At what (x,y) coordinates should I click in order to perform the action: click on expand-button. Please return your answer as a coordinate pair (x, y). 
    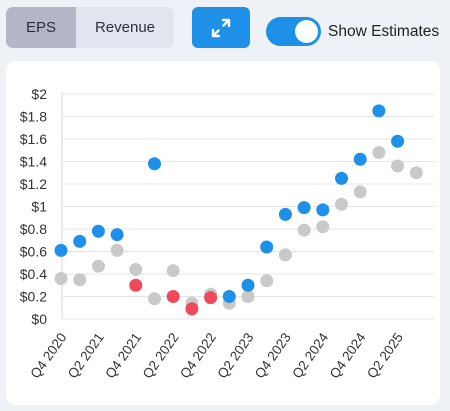
    Looking at the image, I should click on (221, 27).